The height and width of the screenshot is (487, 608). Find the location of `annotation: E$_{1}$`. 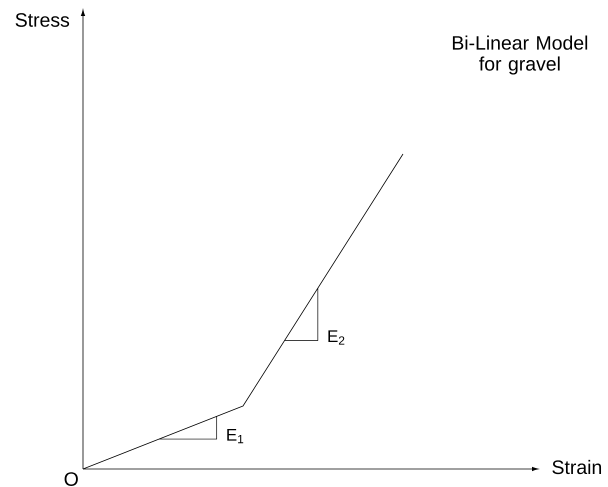

annotation: E$_{1}$ is located at coordinates (235, 436).